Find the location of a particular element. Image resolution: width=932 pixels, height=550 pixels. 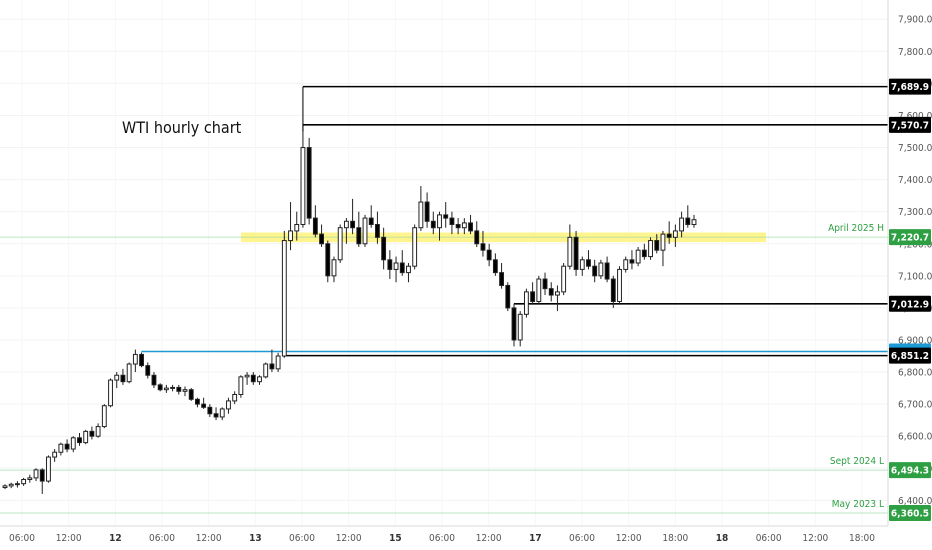

chart-title: WTI hourly chart is located at coordinates (182, 127).